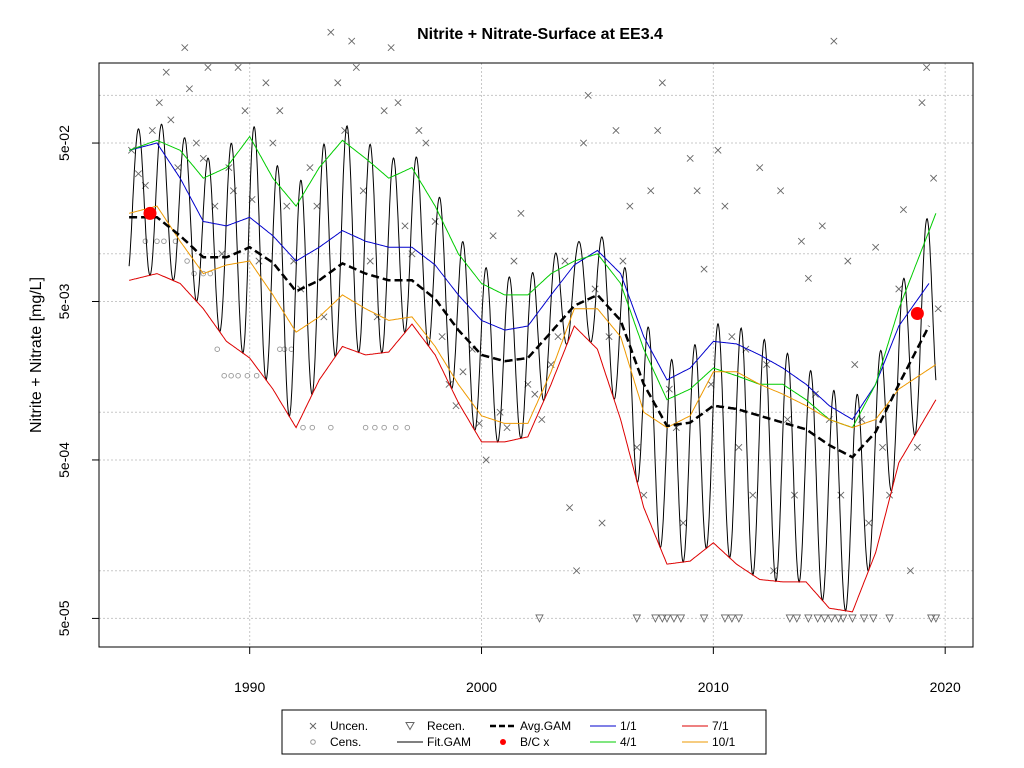 This screenshot has width=1024, height=768. What do you see at coordinates (338, 726) in the screenshot?
I see `legend-item: Uncen.` at bounding box center [338, 726].